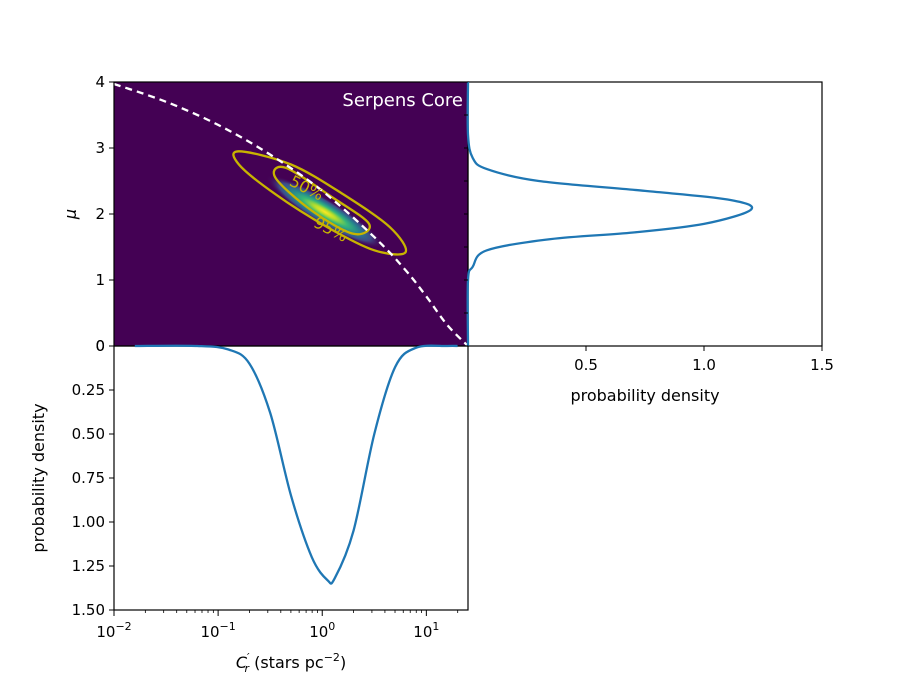 The width and height of the screenshot is (913, 685). Describe the element at coordinates (88, 610) in the screenshot. I see `bottom-y-tick-label: 1.50` at that location.